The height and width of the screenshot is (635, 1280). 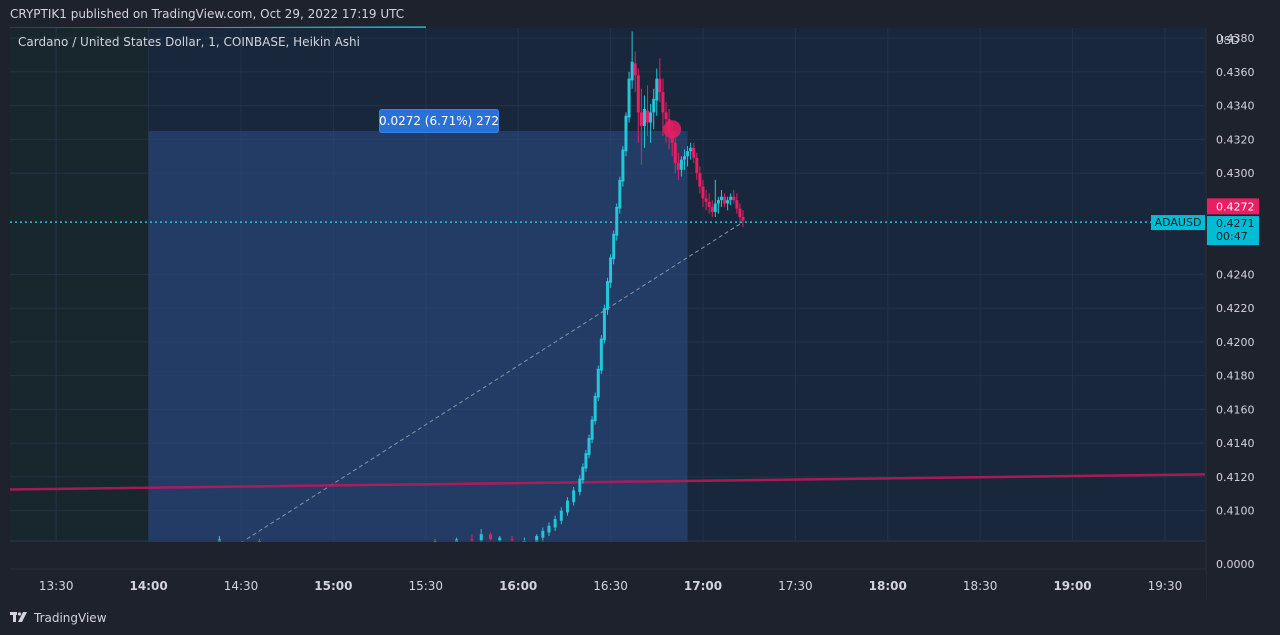 I want to click on sub-pane-tick-label: 0.0000, so click(x=1235, y=564).